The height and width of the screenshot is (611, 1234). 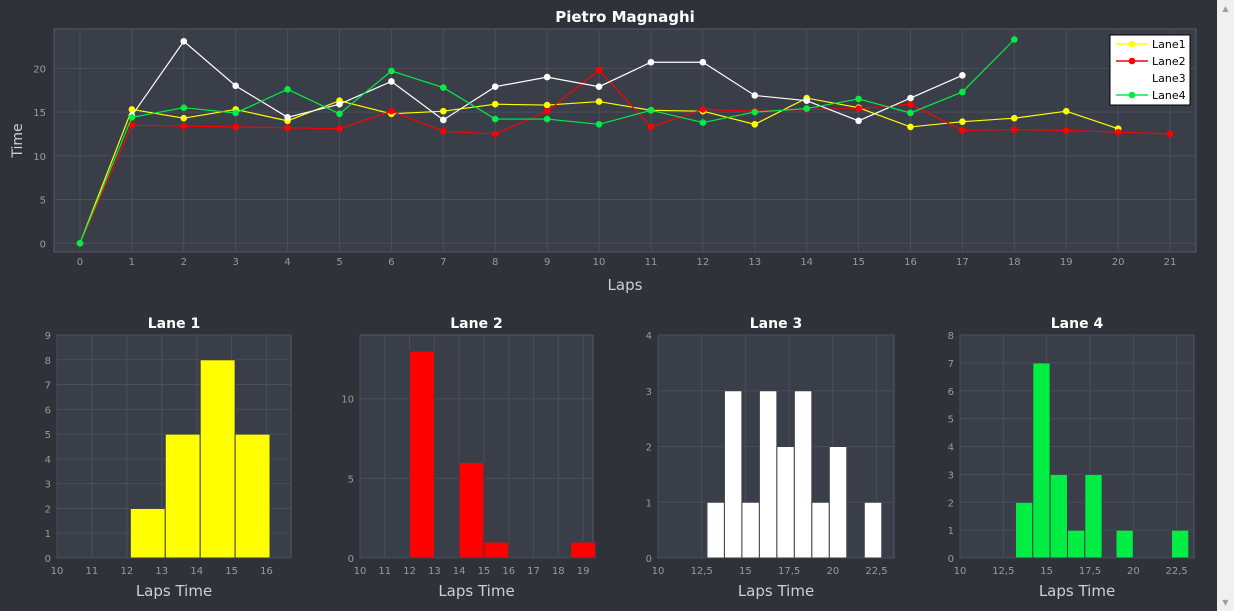 What do you see at coordinates (174, 591) in the screenshot?
I see `x-axis-label: Laps Time` at bounding box center [174, 591].